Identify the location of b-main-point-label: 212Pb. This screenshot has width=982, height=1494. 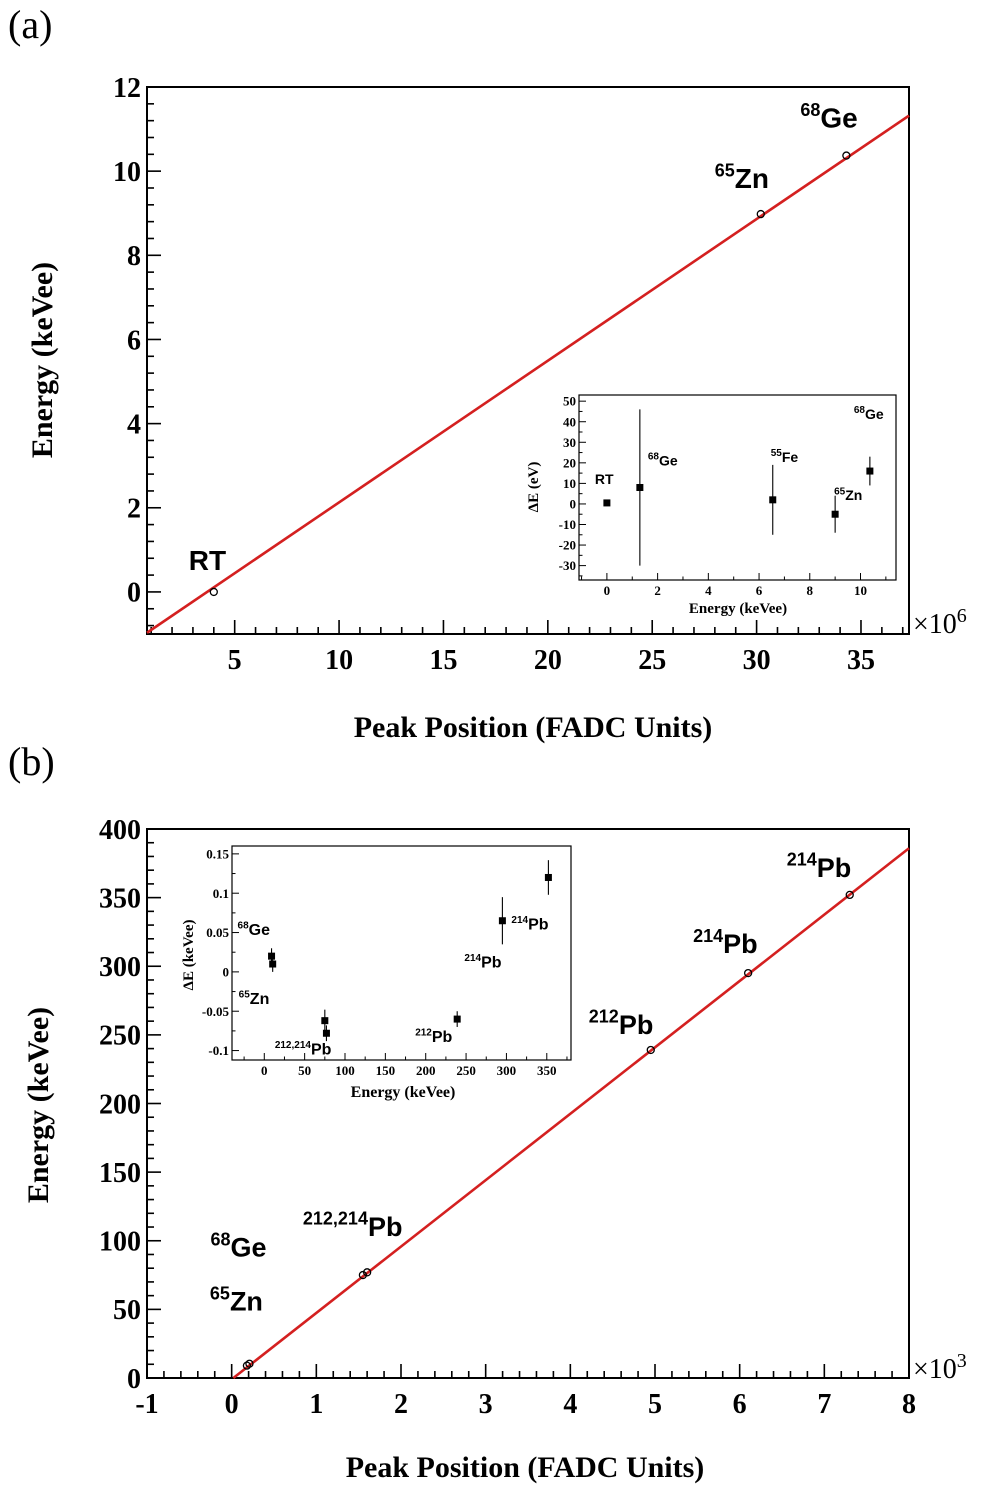
(621, 1023).